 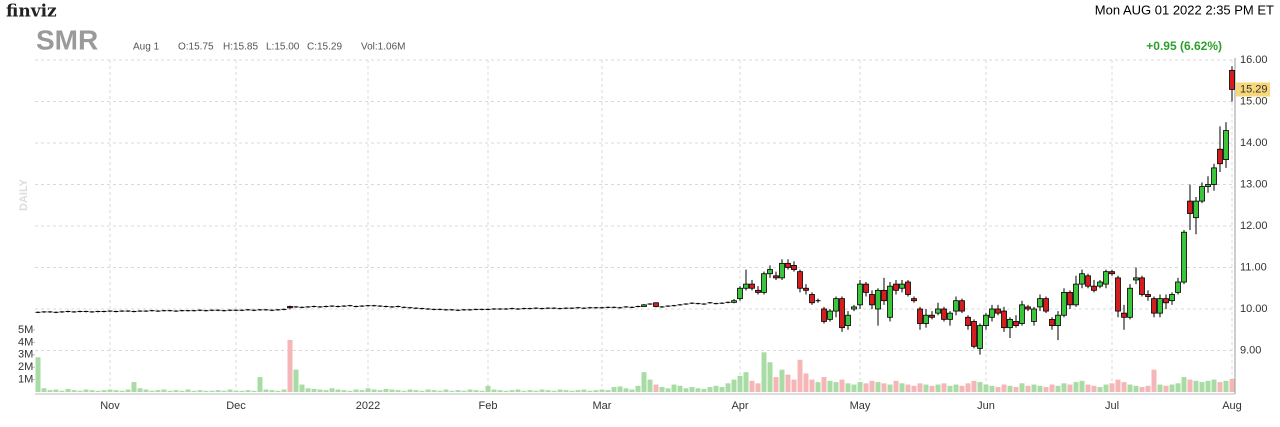 What do you see at coordinates (31, 12) in the screenshot?
I see `logo: finviz` at bounding box center [31, 12].